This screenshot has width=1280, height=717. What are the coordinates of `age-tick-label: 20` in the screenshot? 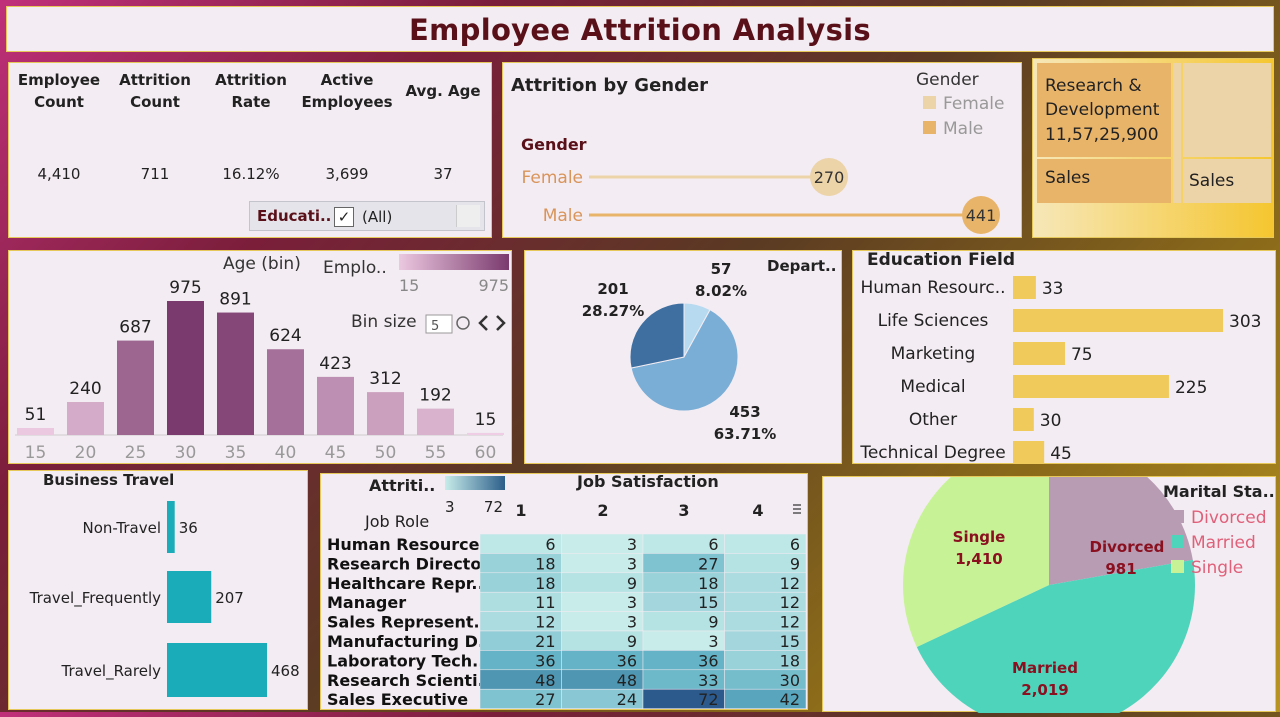 It's located at (86, 453).